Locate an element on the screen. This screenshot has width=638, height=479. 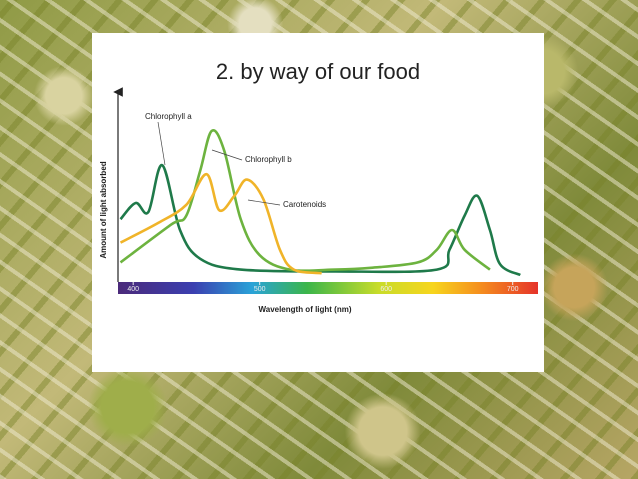
series-label: Carotenoids is located at coordinates (304, 204).